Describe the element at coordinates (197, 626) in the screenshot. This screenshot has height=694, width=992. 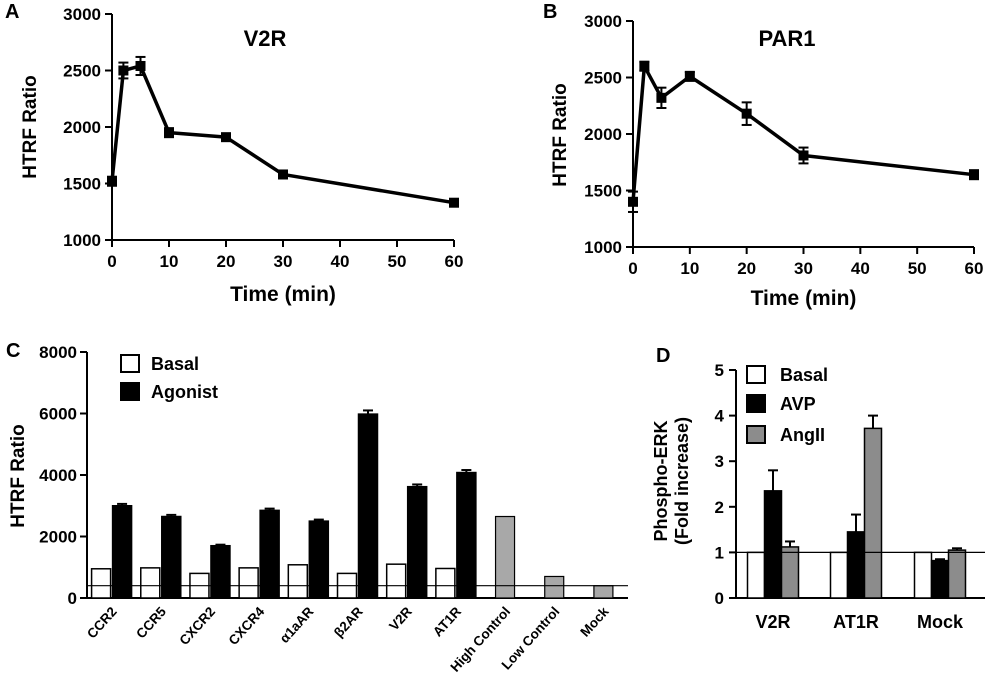
I see `x-tick-label: CXCR2` at that location.